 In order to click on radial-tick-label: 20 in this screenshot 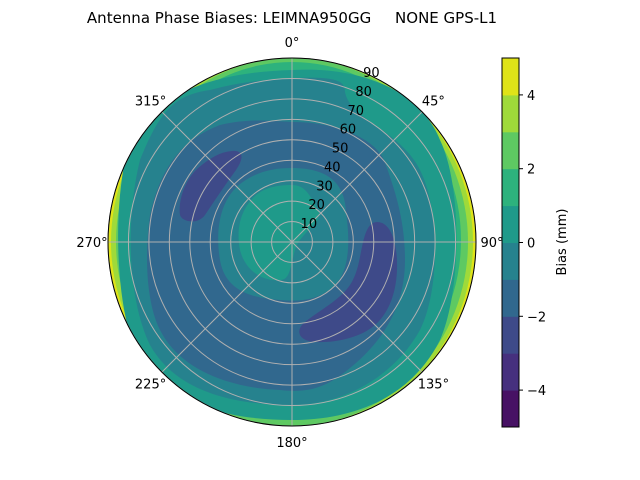, I will do `click(316, 205)`.